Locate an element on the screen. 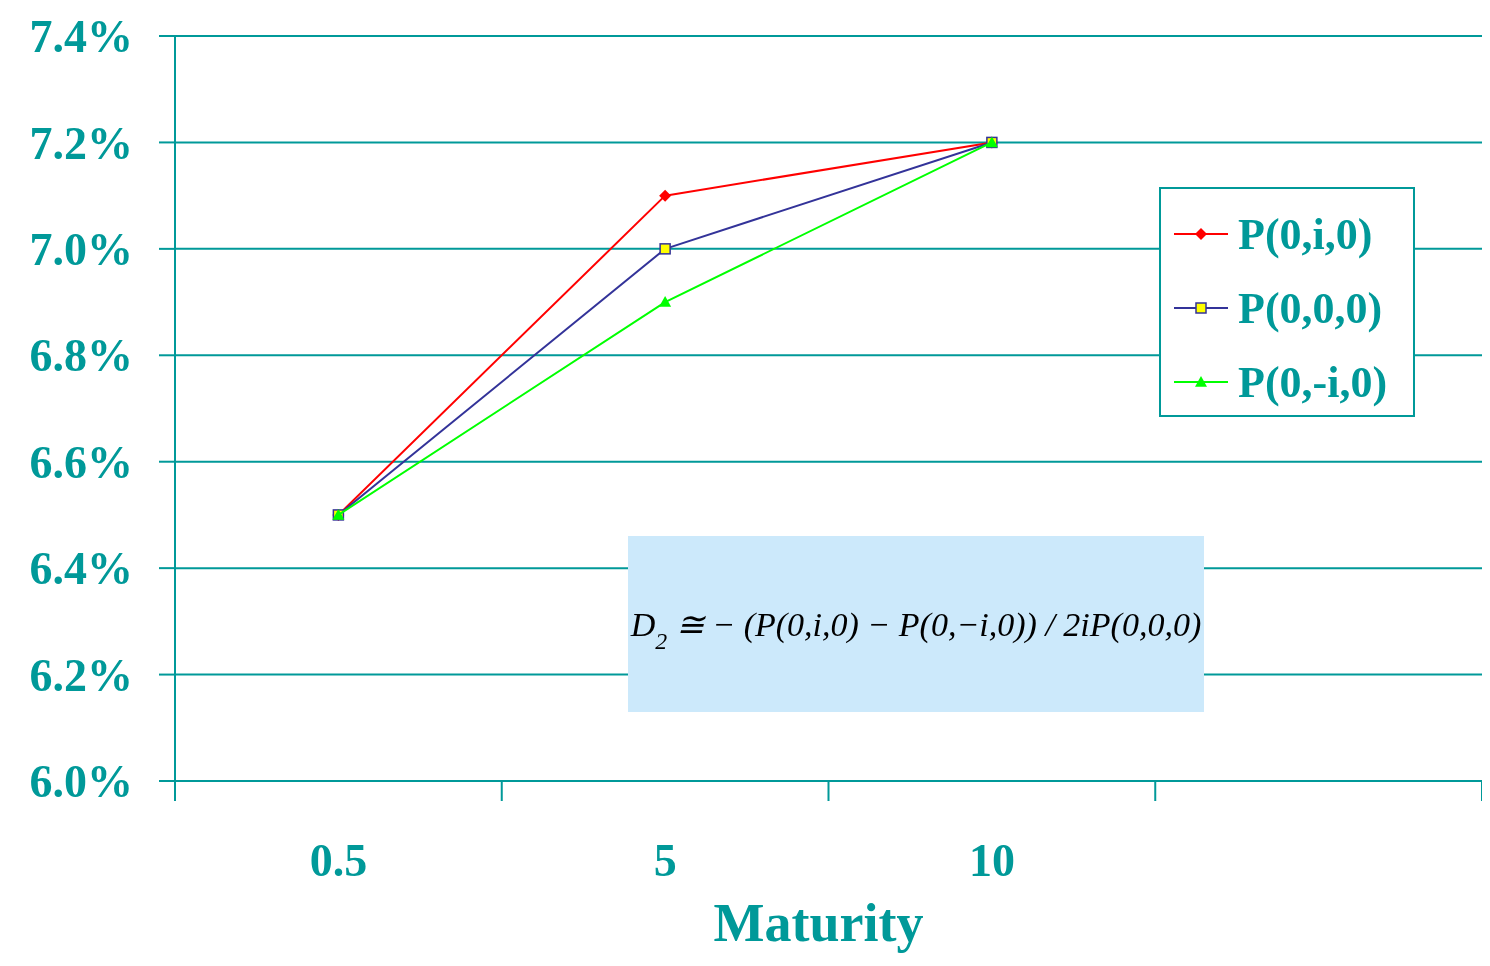 The image size is (1490, 966). y-tick-label: 7.4% is located at coordinates (81, 37).